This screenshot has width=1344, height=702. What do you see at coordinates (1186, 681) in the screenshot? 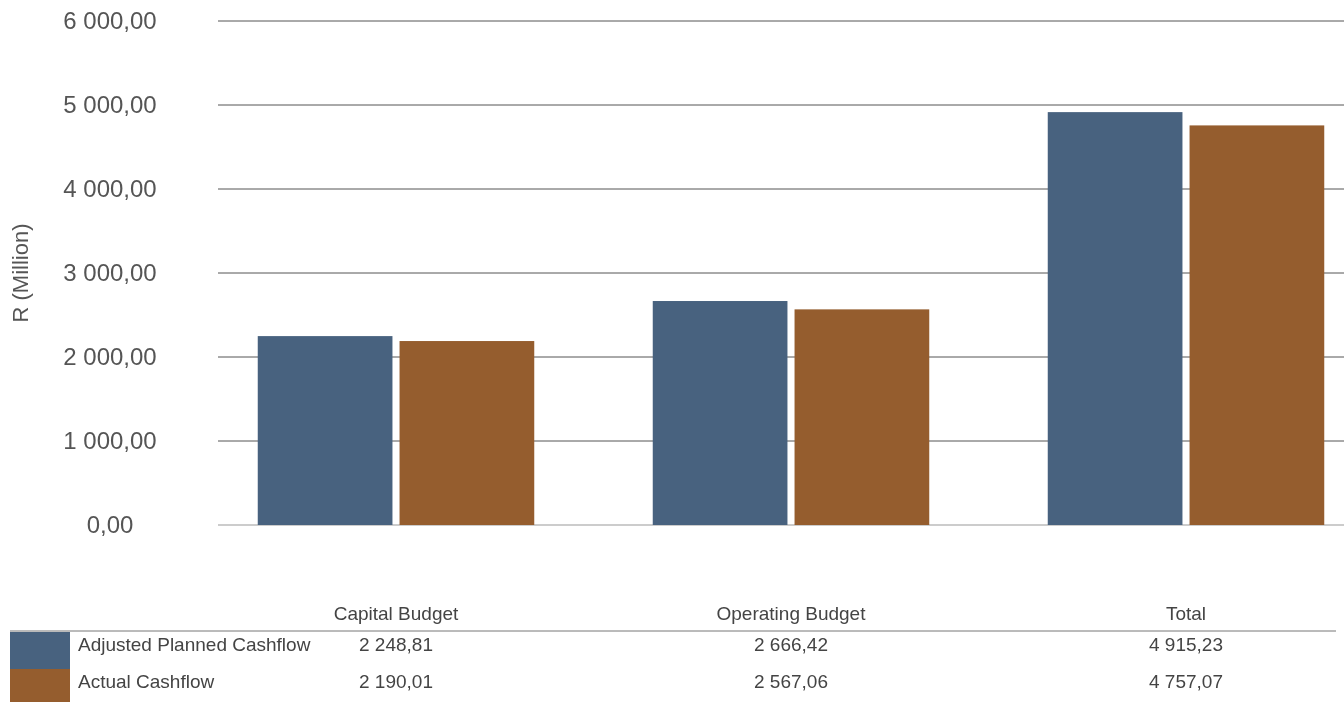
I see `data-label: 4 757,07` at bounding box center [1186, 681].